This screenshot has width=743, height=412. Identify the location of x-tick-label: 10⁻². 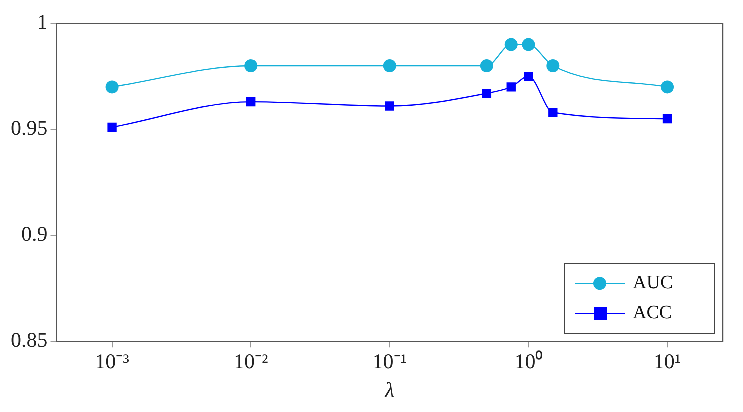
(251, 362).